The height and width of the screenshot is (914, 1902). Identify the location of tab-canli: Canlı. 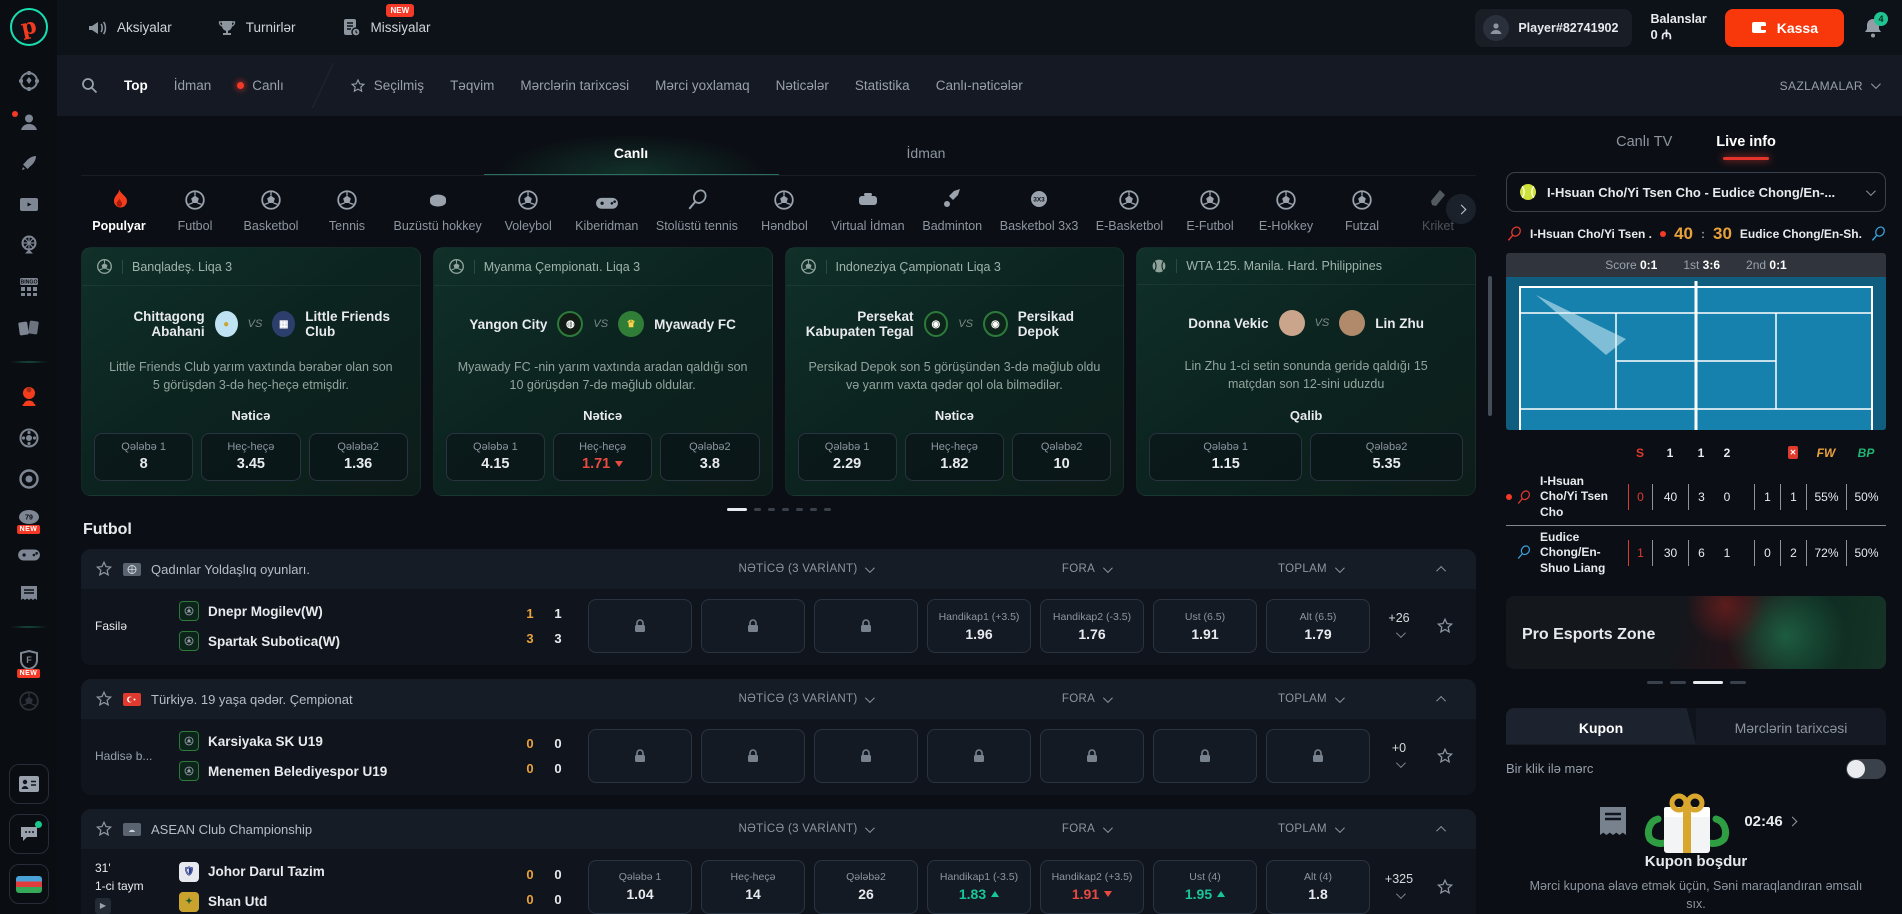
(260, 85).